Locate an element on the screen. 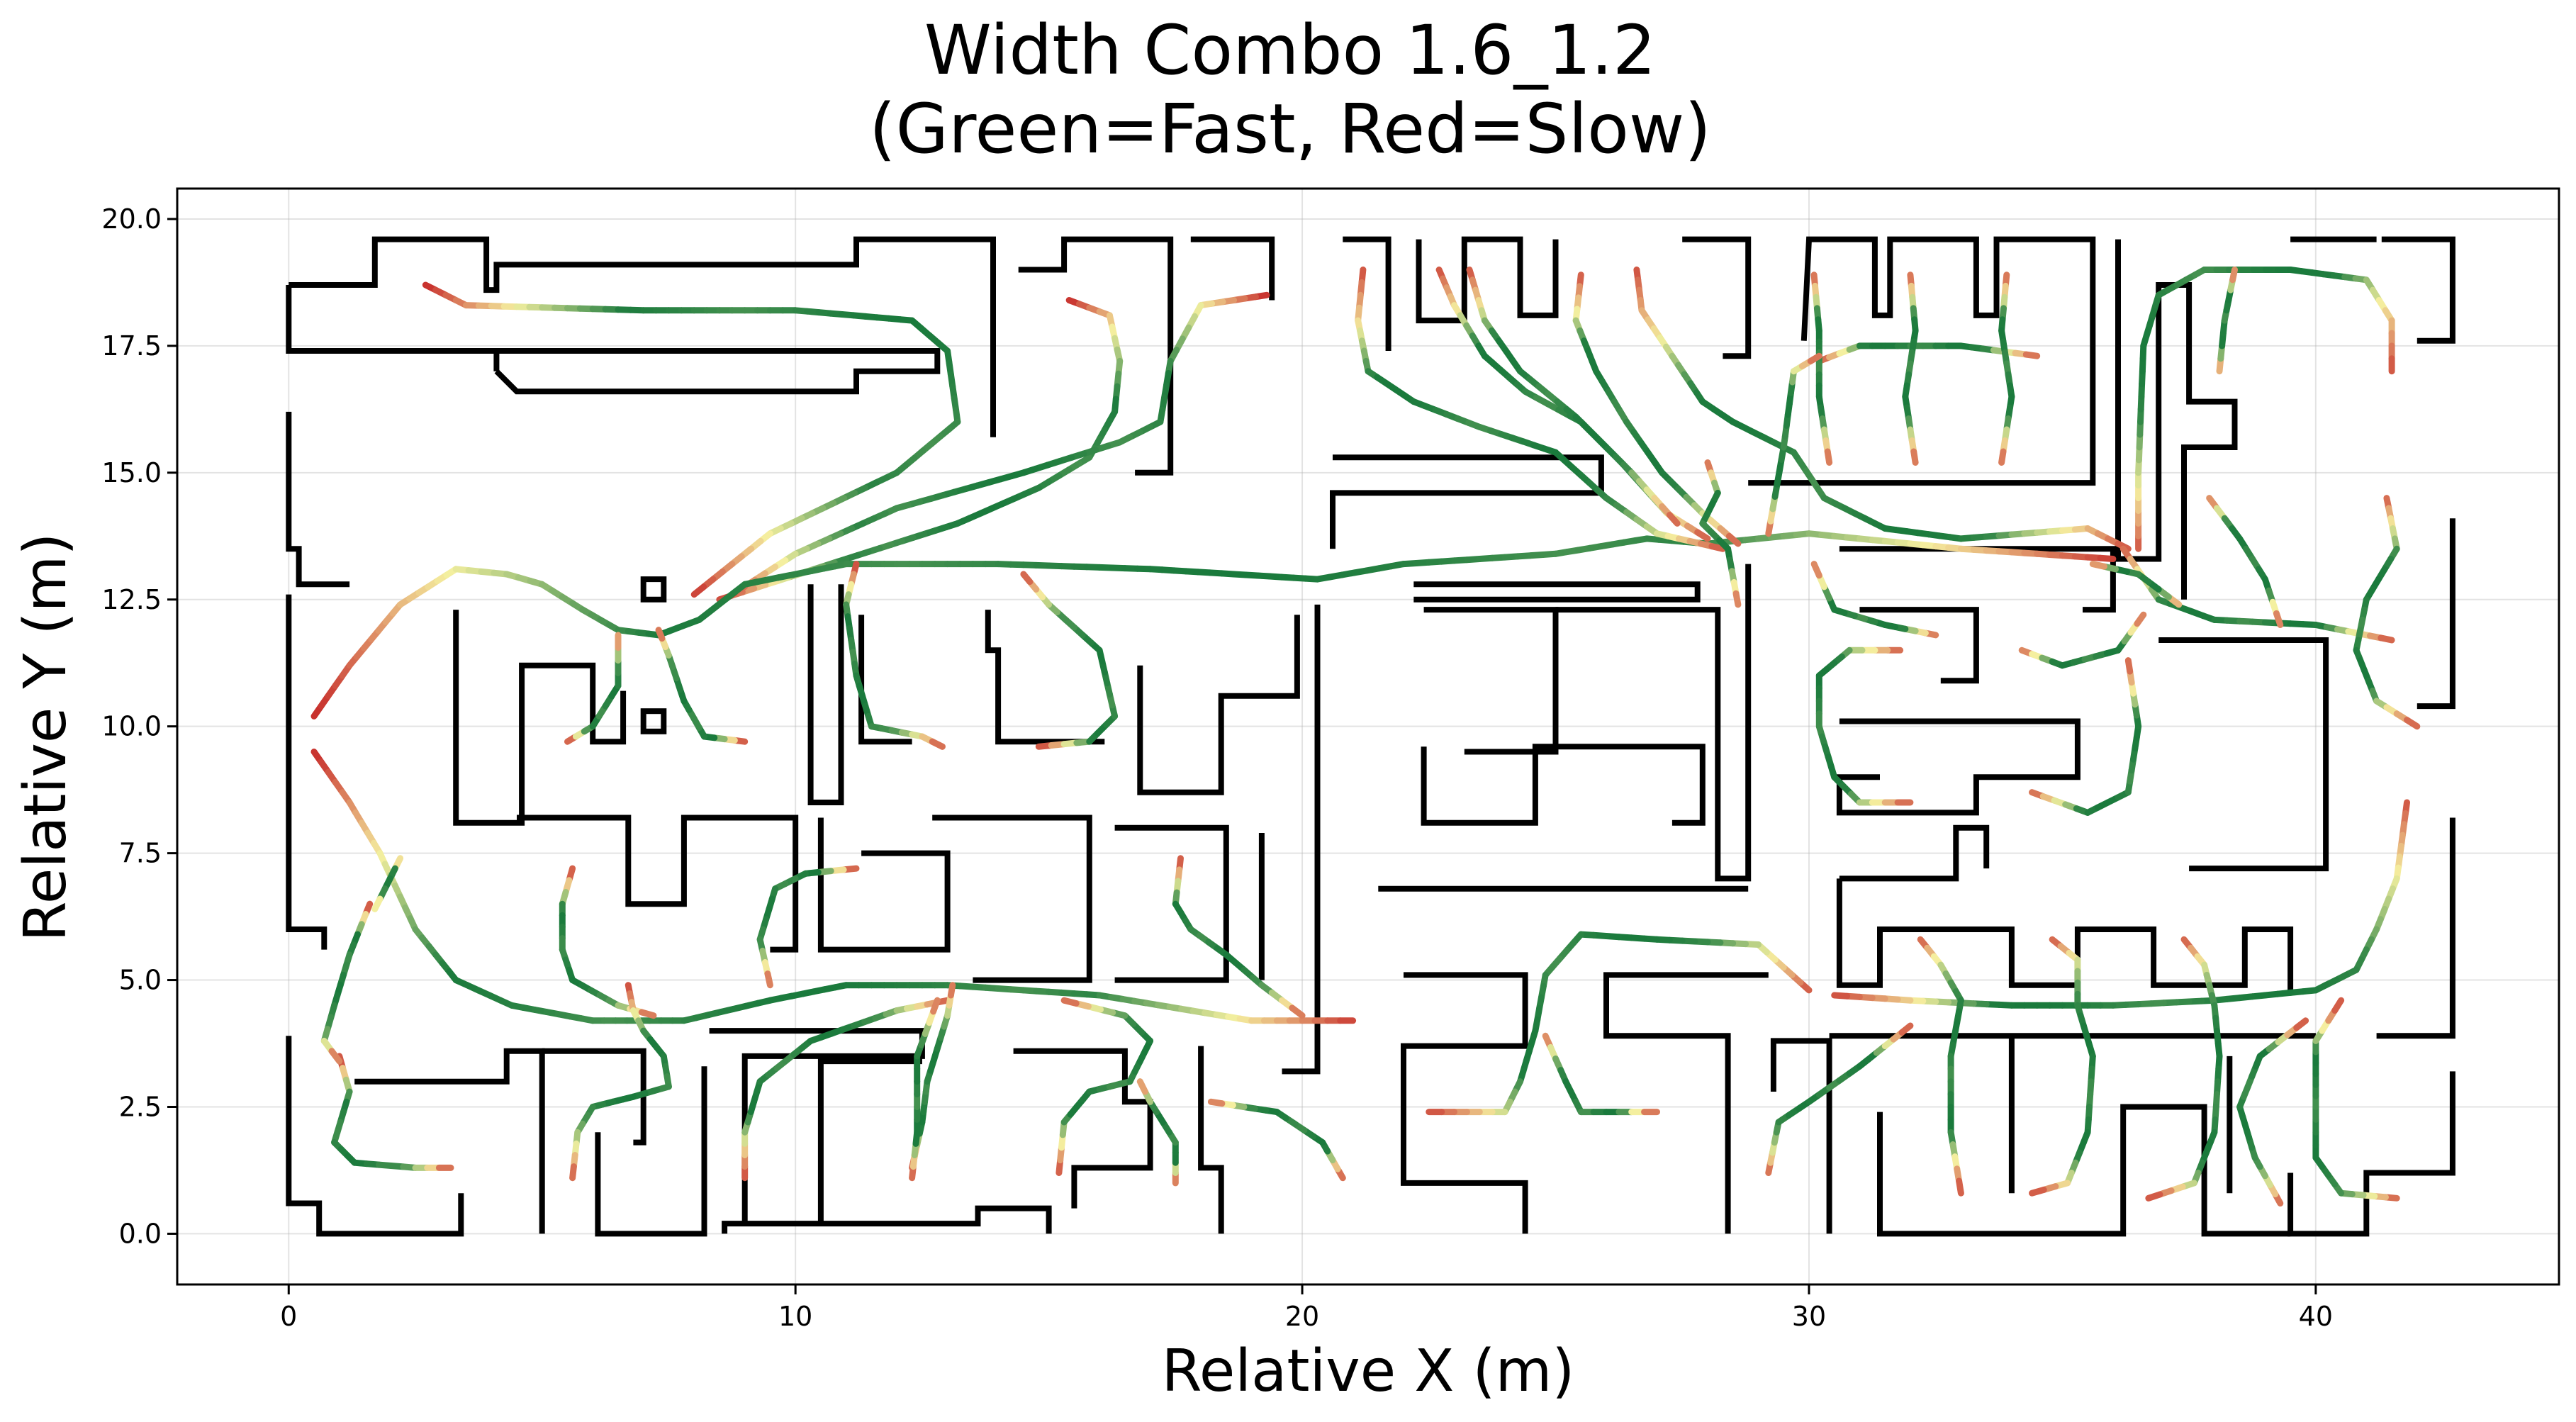 The image size is (2576, 1422). y-tick-label: 5.0 is located at coordinates (141, 980).